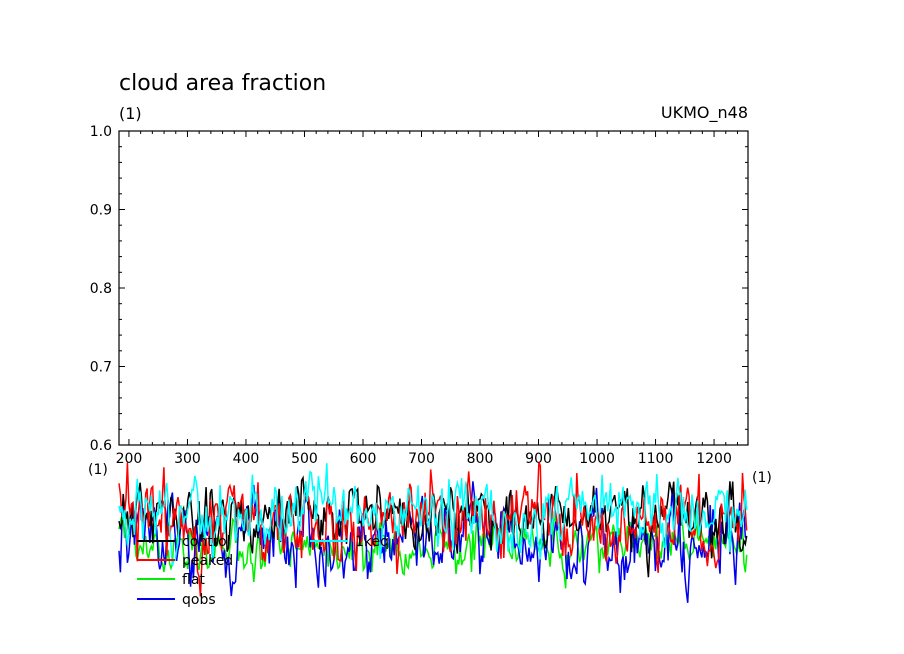 This screenshot has height=654, width=904. What do you see at coordinates (597, 459) in the screenshot?
I see `x-tick-label: 1000` at bounding box center [597, 459].